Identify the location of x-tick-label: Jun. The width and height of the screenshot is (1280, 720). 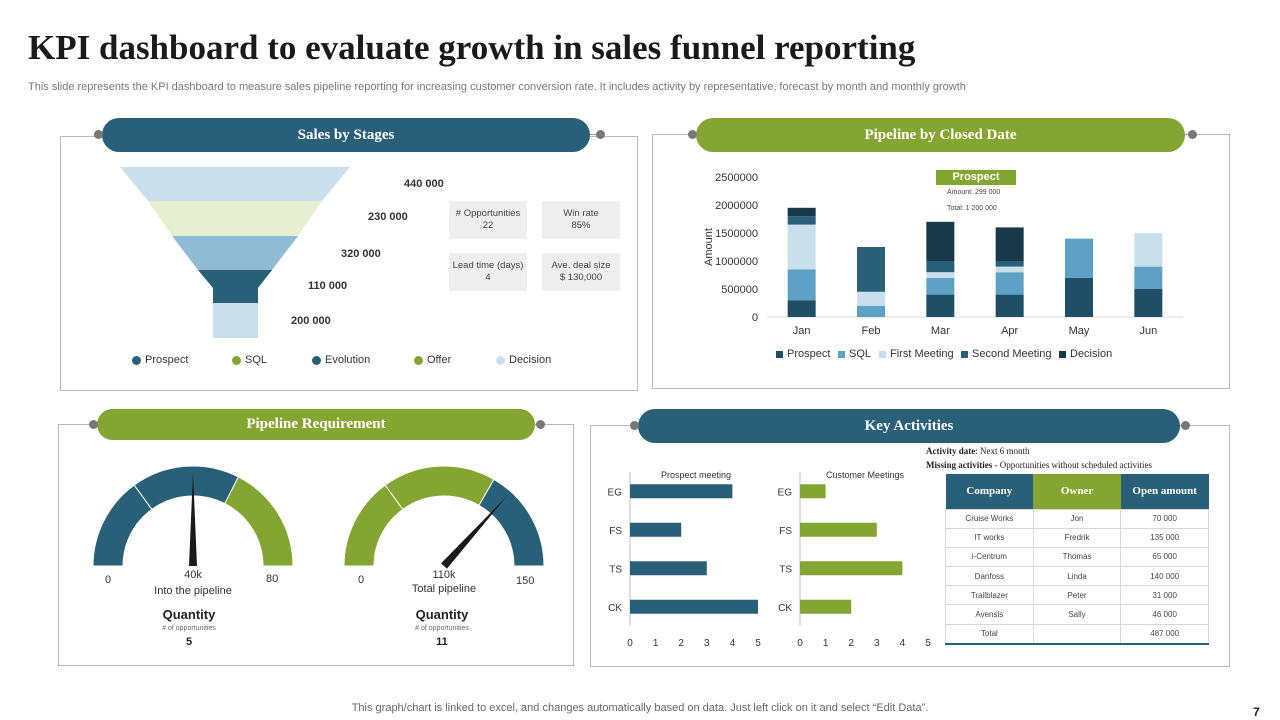
(1148, 331).